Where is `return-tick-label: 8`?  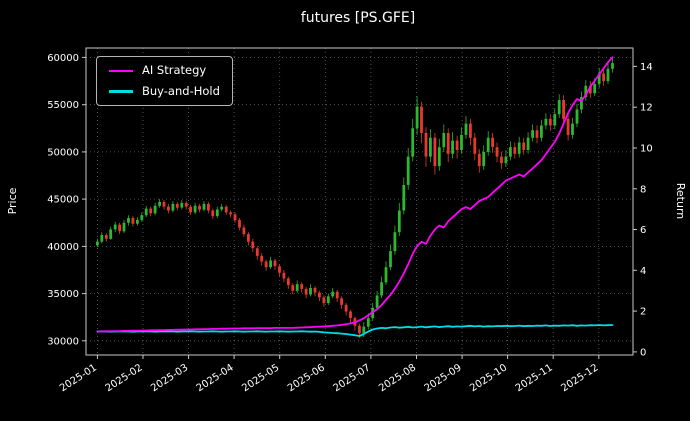
return-tick-label: 8 is located at coordinates (643, 189).